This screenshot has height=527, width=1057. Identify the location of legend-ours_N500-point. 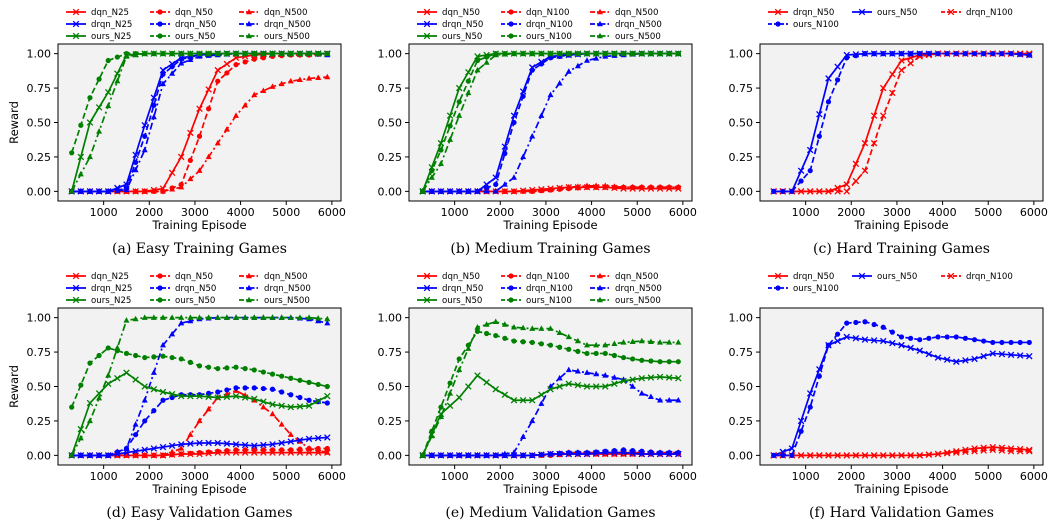
(249, 299).